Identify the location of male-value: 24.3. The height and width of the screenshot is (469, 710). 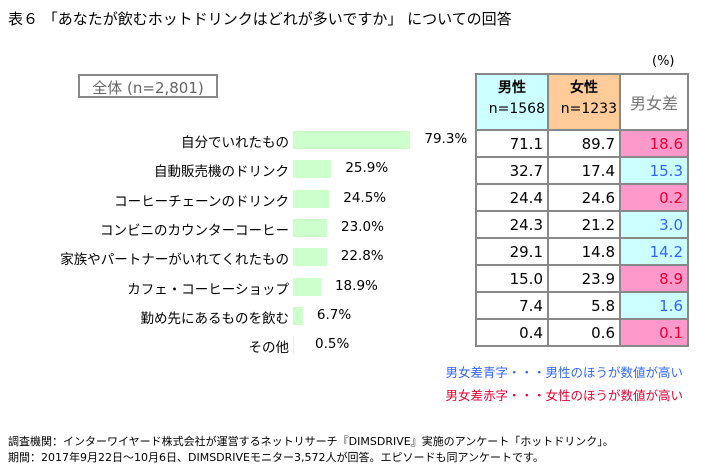
(512, 224).